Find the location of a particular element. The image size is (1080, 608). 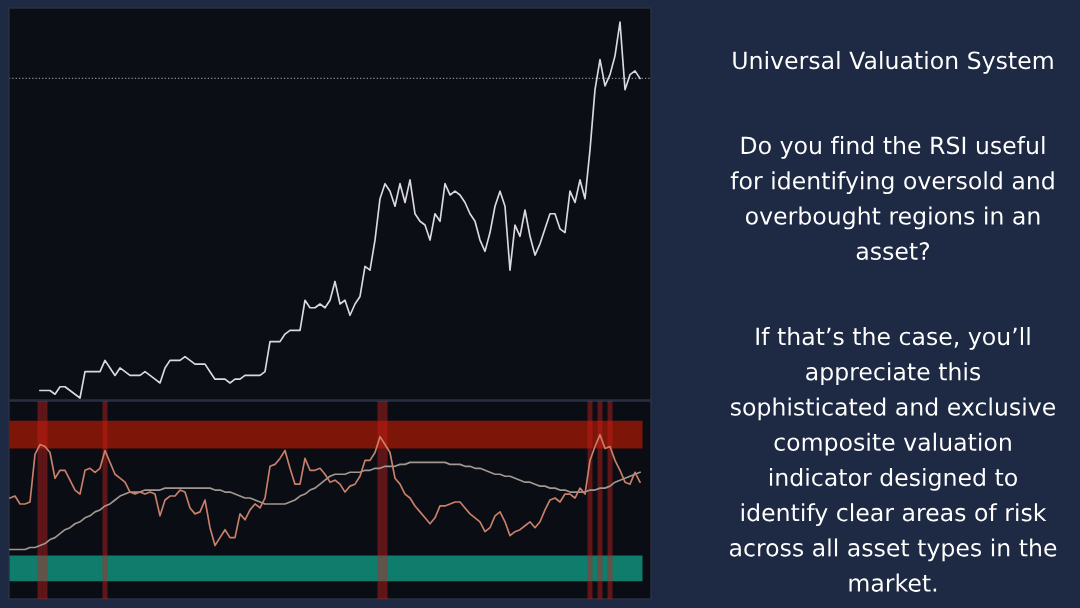

text: Do you find the RSI useful for identifying oversold and overbought regions in an asset? is located at coordinates (892, 198).